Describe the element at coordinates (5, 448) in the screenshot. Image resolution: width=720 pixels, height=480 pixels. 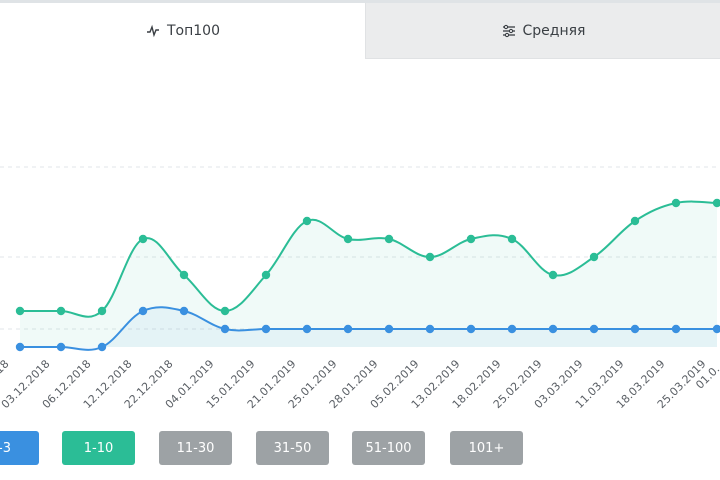
I see `filter-label: -3` at that location.